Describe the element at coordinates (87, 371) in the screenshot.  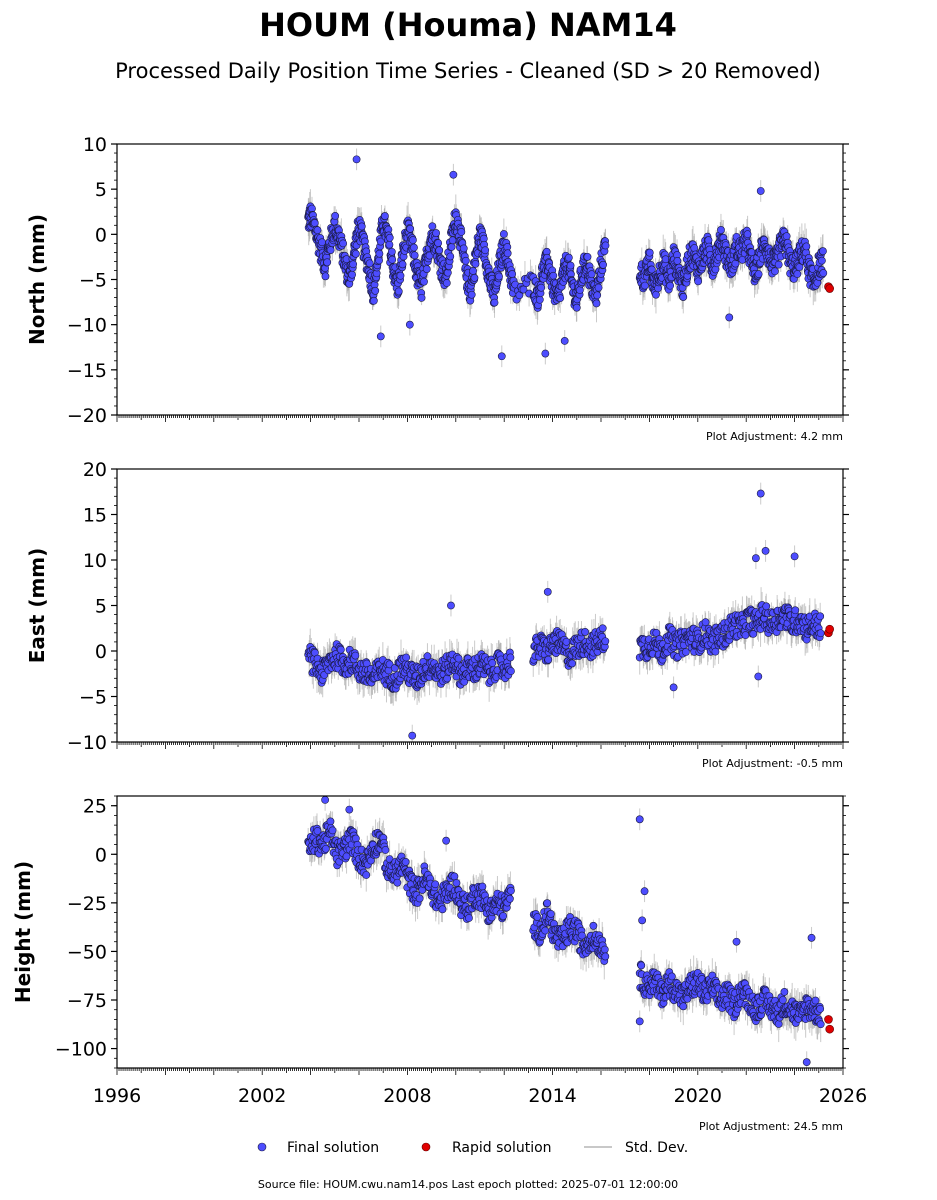
I see `y-tick-label: −15` at that location.